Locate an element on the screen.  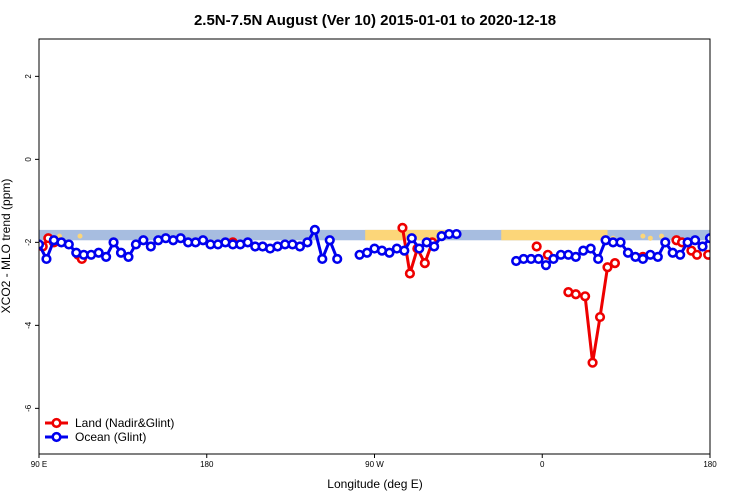
x-tick-label-3: 0 is located at coordinates (542, 464).